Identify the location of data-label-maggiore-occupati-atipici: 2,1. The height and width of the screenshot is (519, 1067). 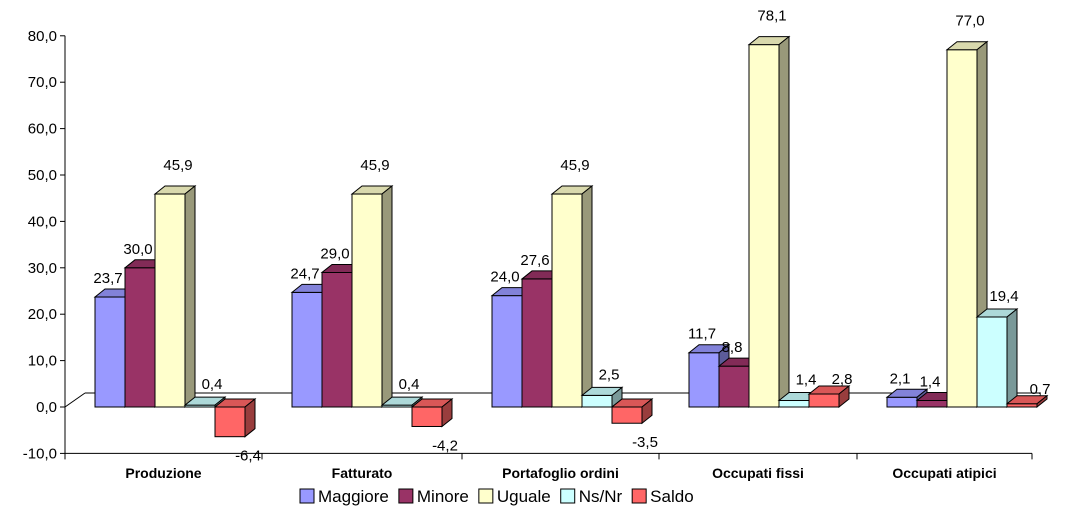
(900, 378).